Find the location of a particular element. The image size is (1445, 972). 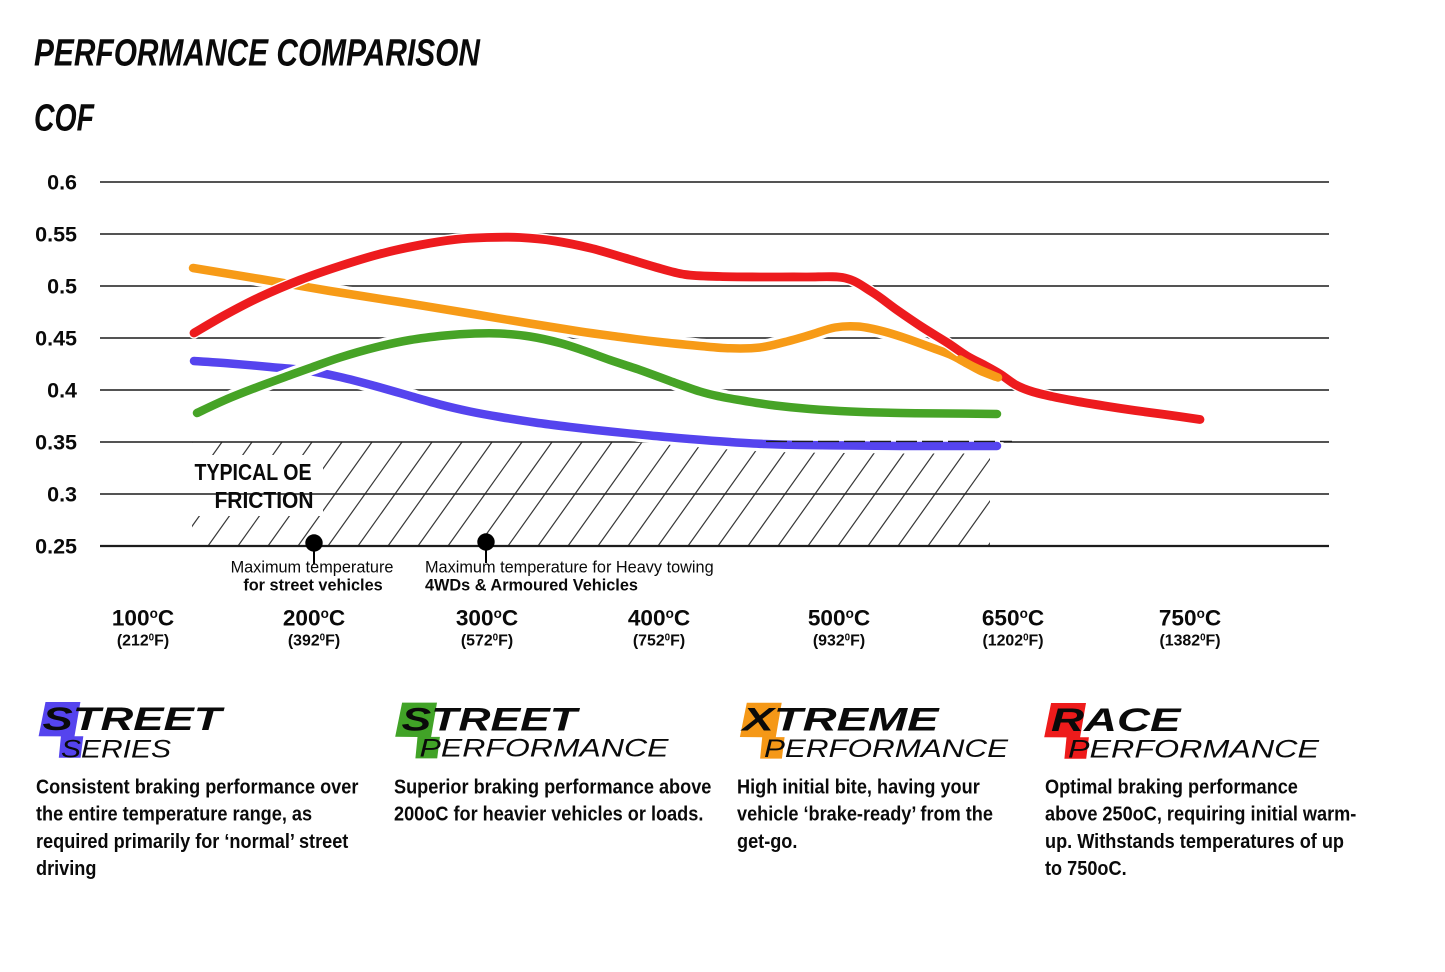

svg-text: 750oC is located at coordinates (1190, 618).